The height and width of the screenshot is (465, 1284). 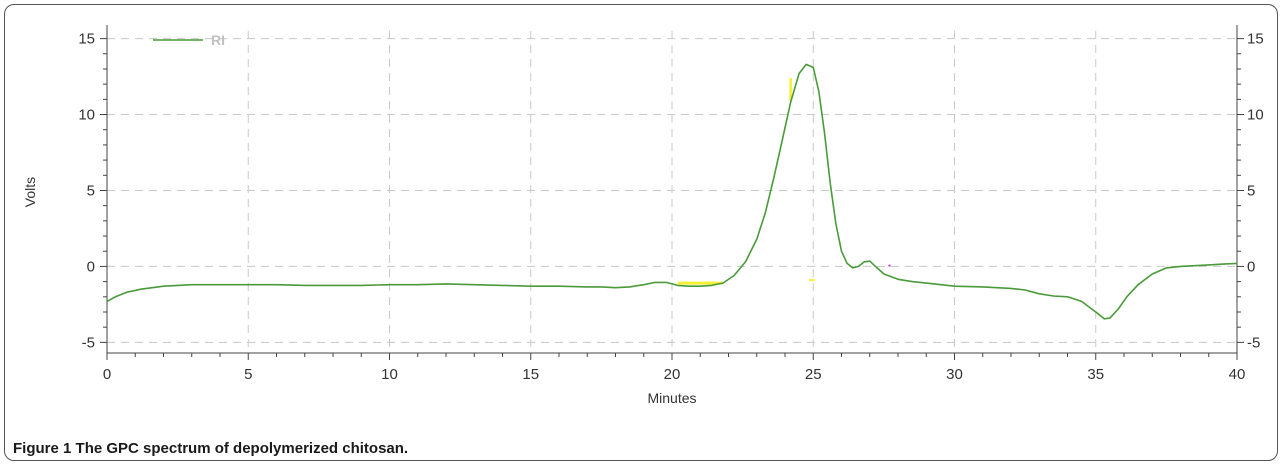 I want to click on y-tick-label-right: 15, so click(x=1255, y=39).